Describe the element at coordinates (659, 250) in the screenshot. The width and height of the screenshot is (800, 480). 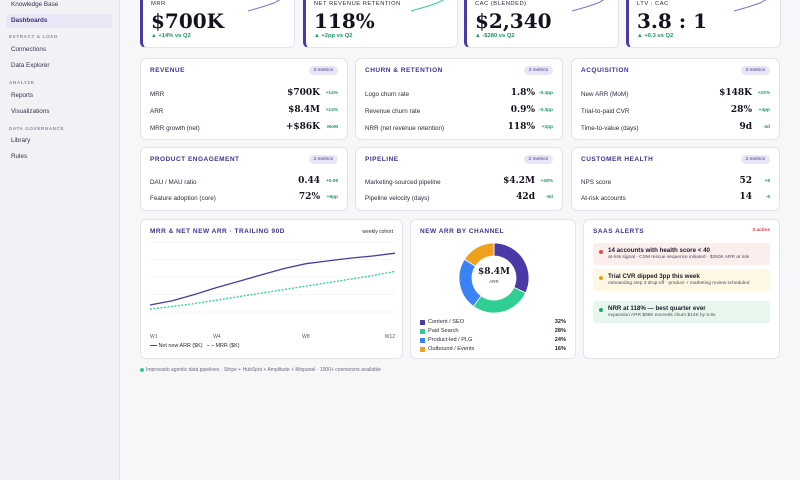
I see `alert-title: 14 accounts with health score < 40` at that location.